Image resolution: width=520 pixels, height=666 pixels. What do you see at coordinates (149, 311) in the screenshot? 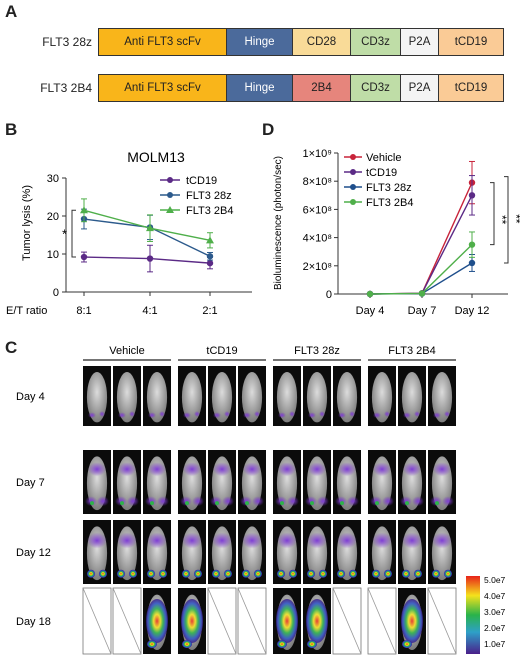
I see `x-tick-label: 4:1` at bounding box center [149, 311].